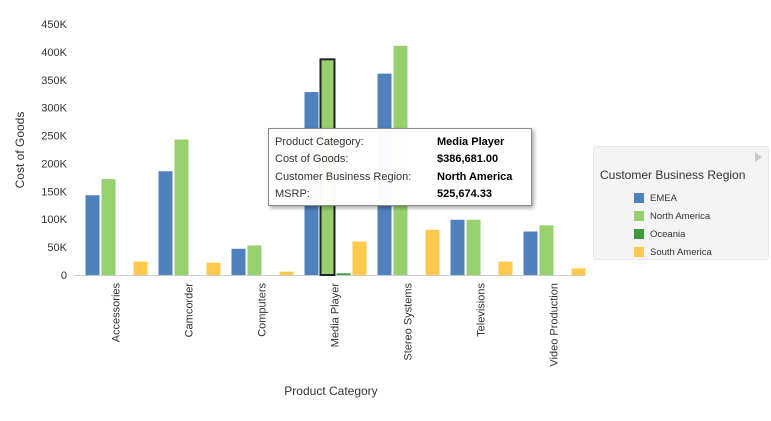 The image size is (771, 421). What do you see at coordinates (409, 322) in the screenshot?
I see `x-tick-label: Stereo Systems` at bounding box center [409, 322].